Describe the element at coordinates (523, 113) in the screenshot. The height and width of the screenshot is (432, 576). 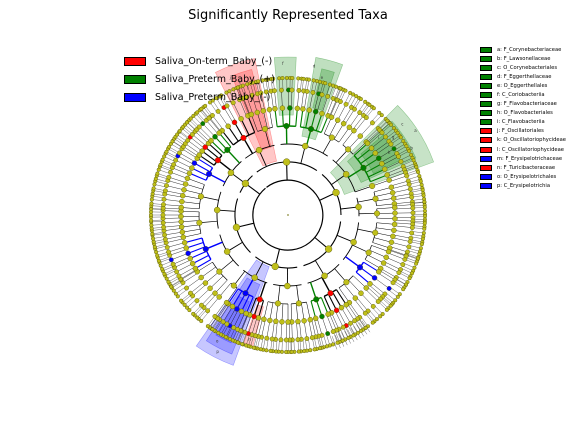
I see `taxa-legend-item: h: O_Flavobacteriales` at that location.